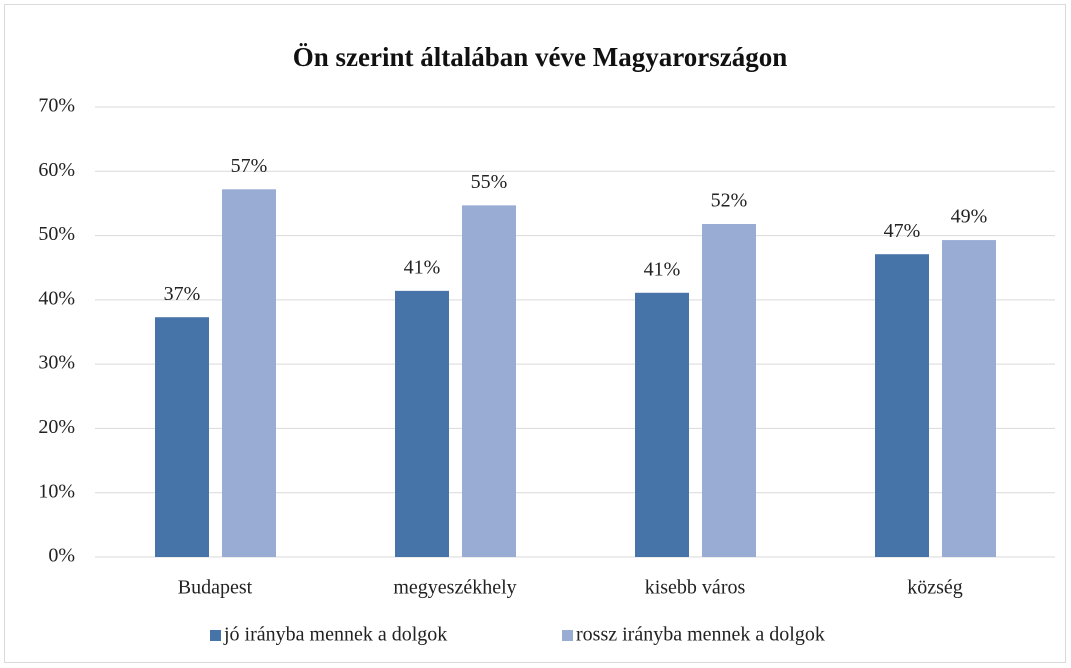 The width and height of the screenshot is (1071, 668). What do you see at coordinates (56, 298) in the screenshot?
I see `y-tick-label: 40%` at bounding box center [56, 298].